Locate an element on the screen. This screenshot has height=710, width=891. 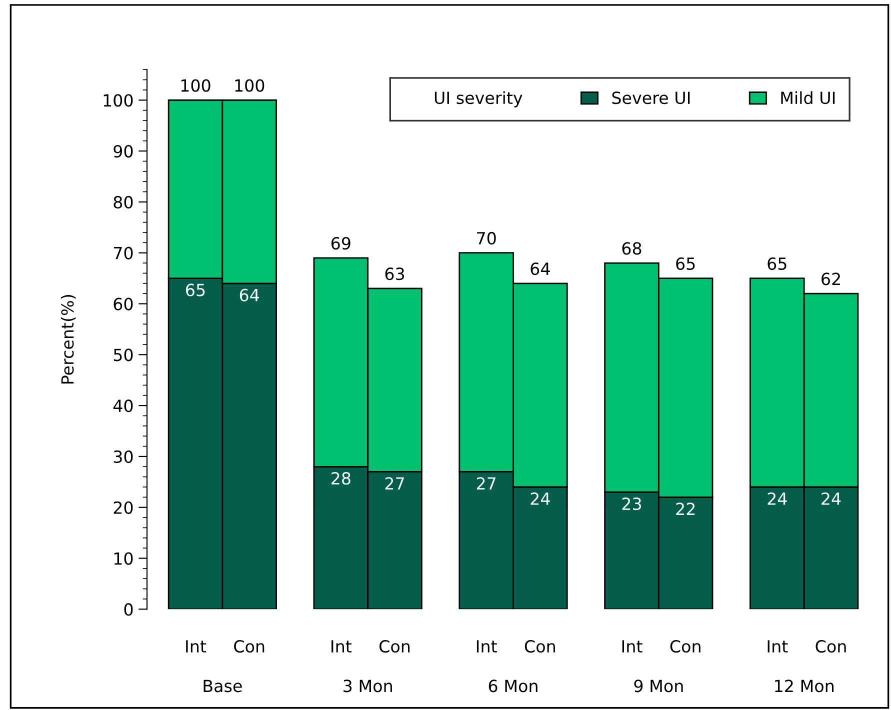
data-label: 23 is located at coordinates (632, 503).